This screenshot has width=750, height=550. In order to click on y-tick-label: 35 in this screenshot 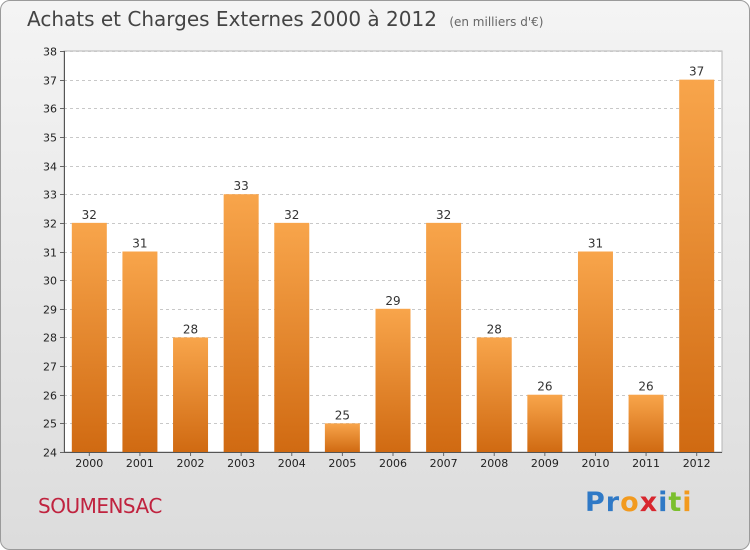, I will do `click(50, 138)`.